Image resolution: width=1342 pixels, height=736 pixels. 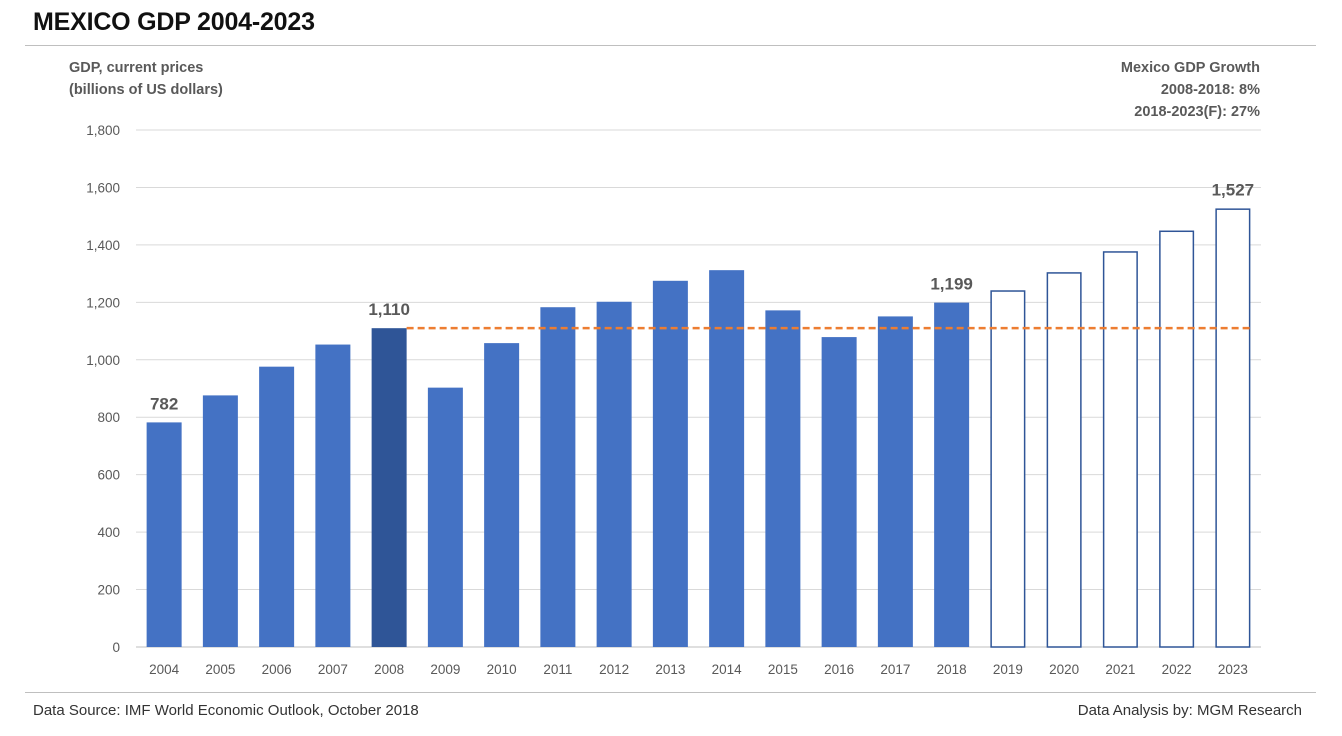 What do you see at coordinates (952, 669) in the screenshot?
I see `x-tick-label: 2018` at bounding box center [952, 669].